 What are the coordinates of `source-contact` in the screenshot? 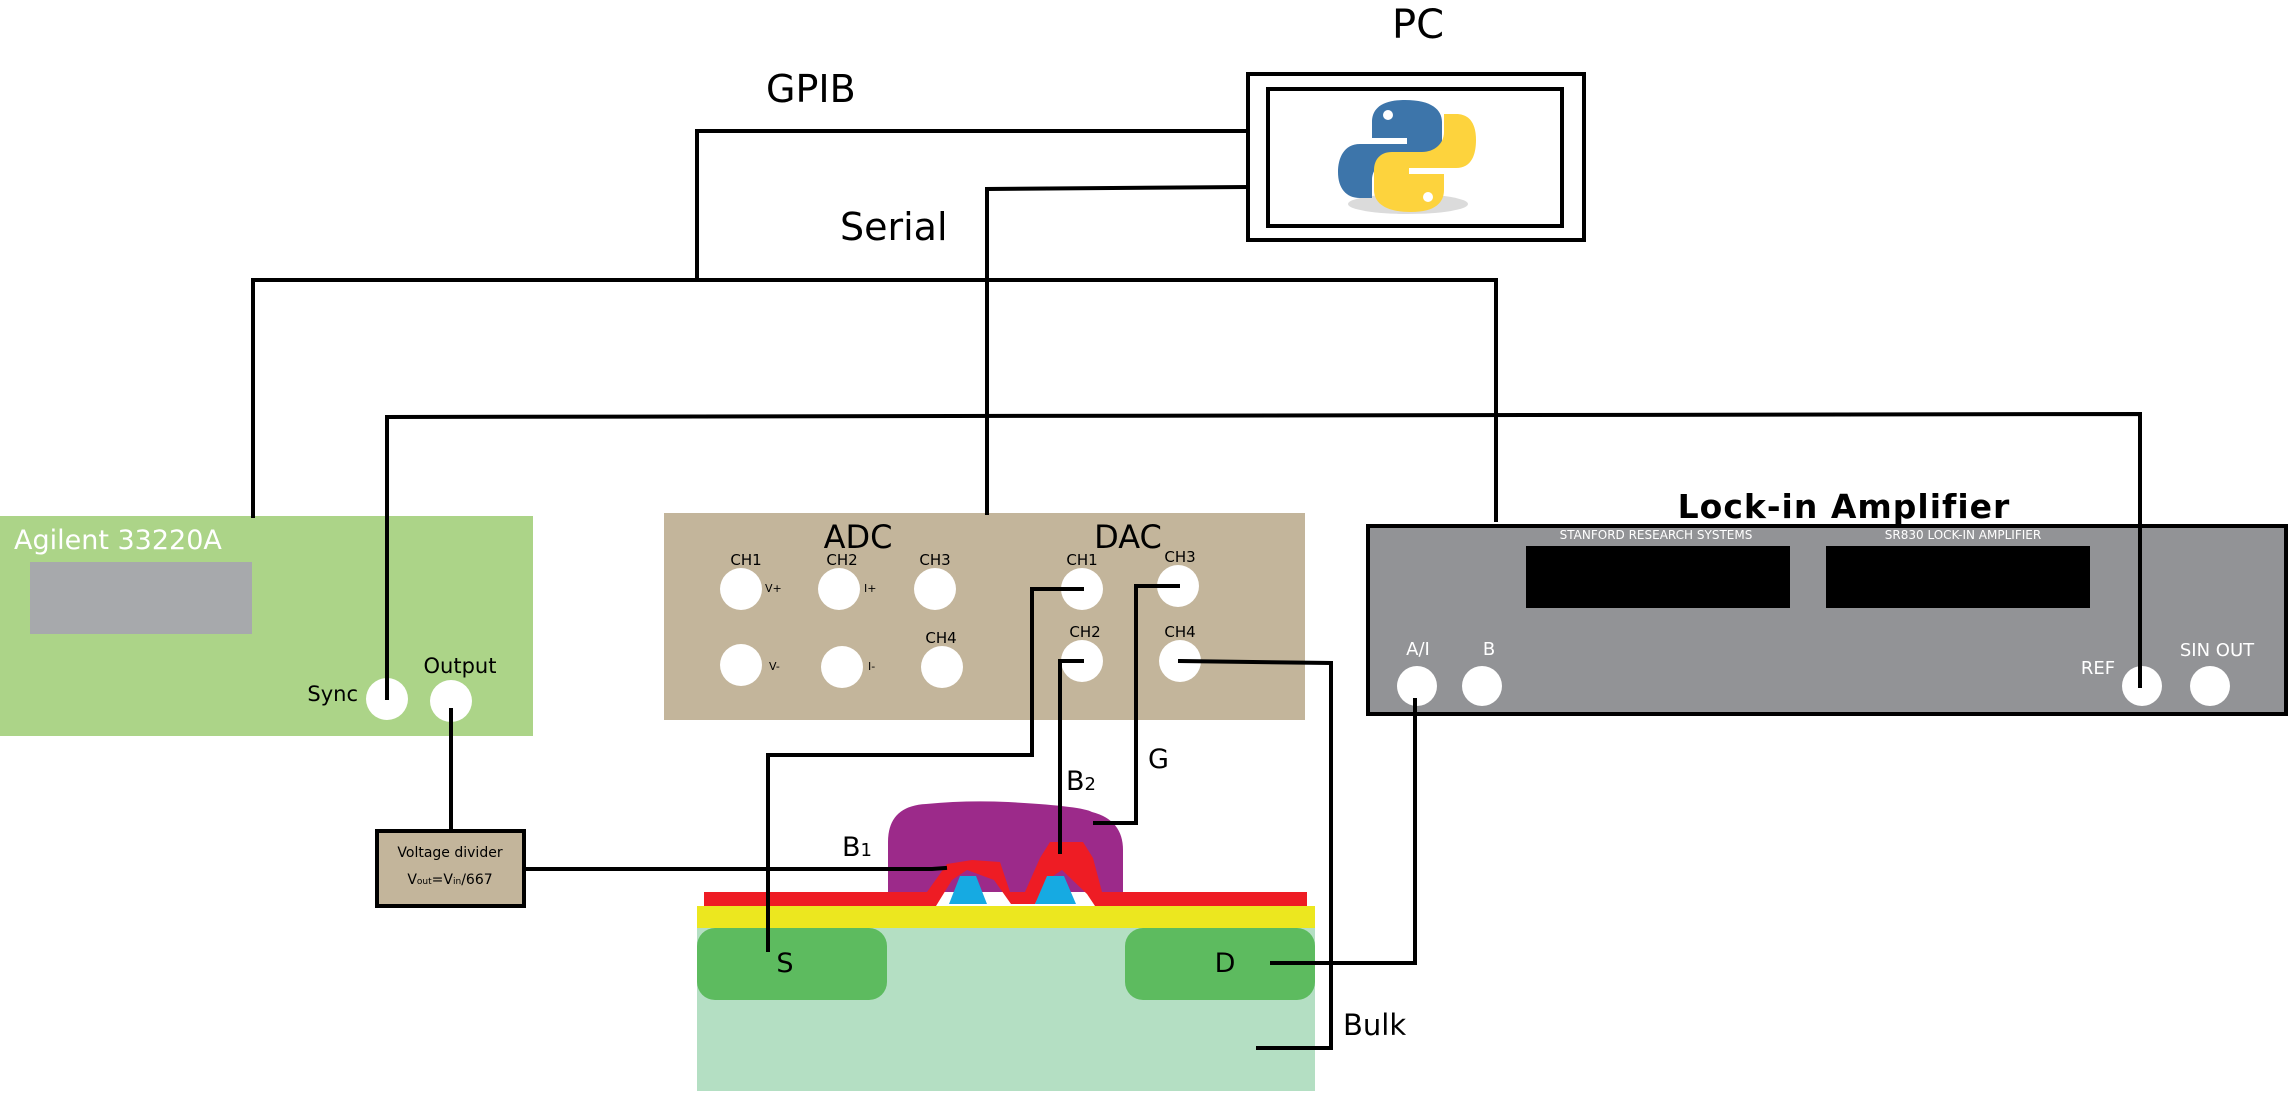 It's located at (792, 964).